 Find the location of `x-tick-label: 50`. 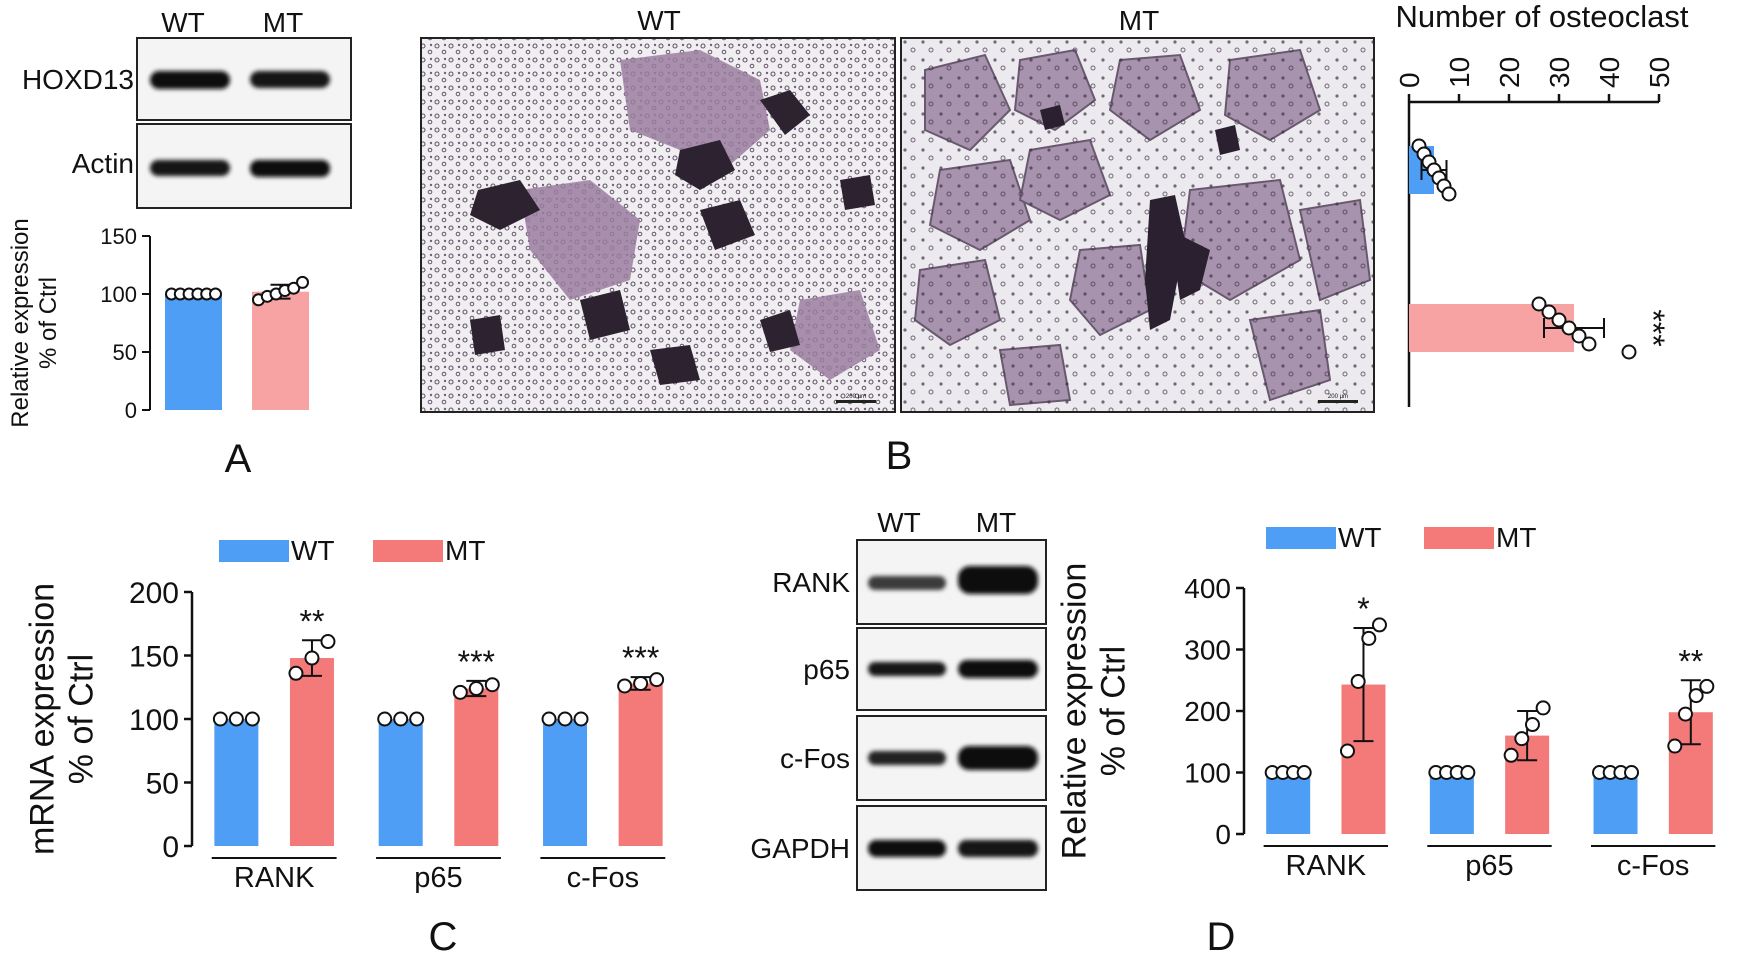

x-tick-label: 50 is located at coordinates (1659, 72).